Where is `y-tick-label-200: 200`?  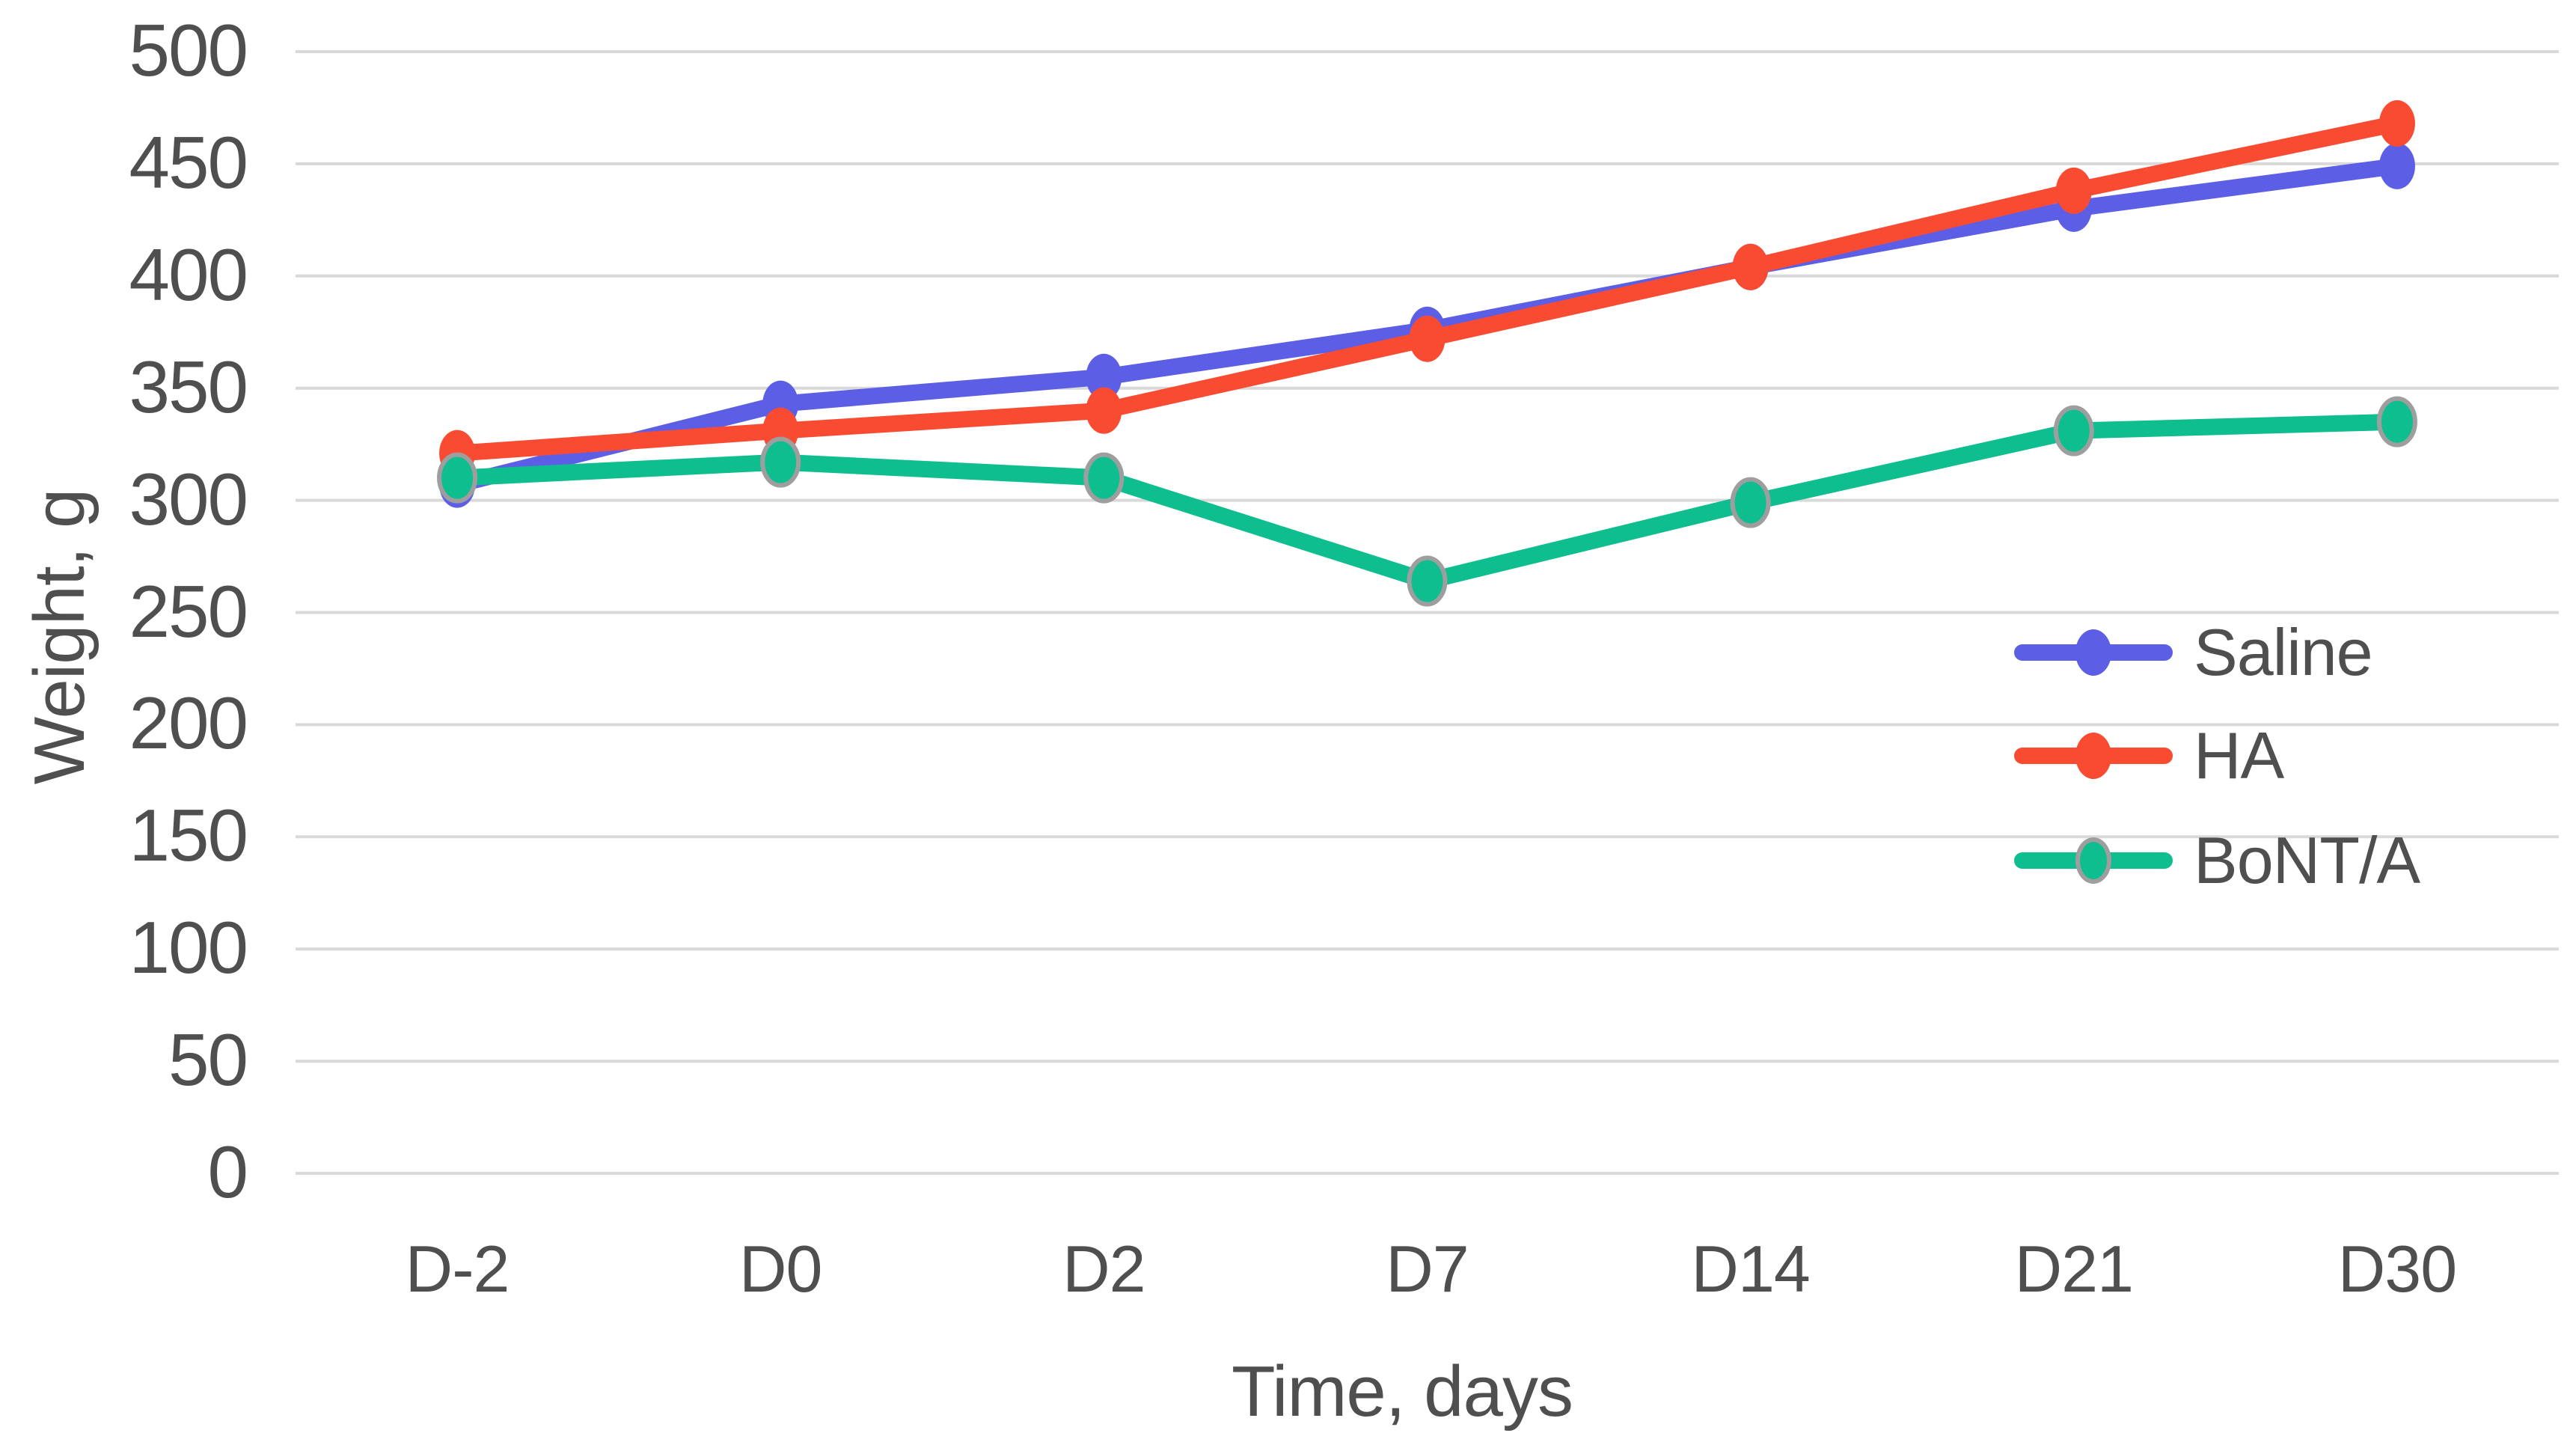
y-tick-label-200: 200 is located at coordinates (188, 723).